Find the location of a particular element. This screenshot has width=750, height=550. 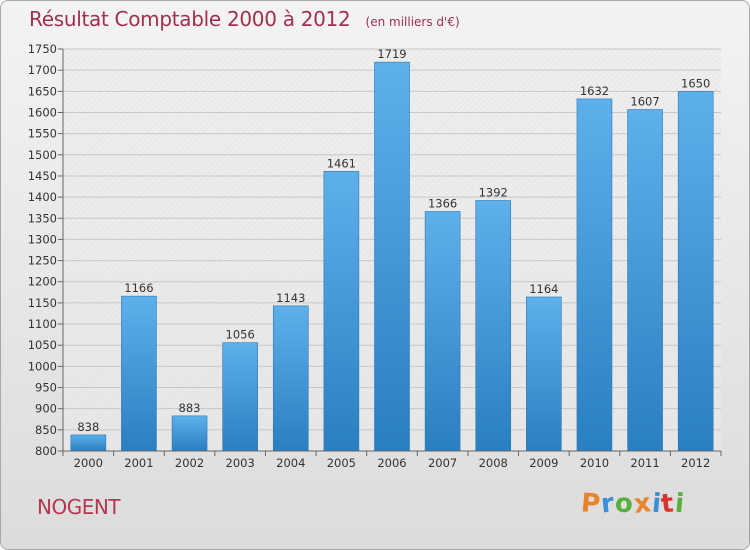

data-label-2005: 1461 is located at coordinates (341, 163).